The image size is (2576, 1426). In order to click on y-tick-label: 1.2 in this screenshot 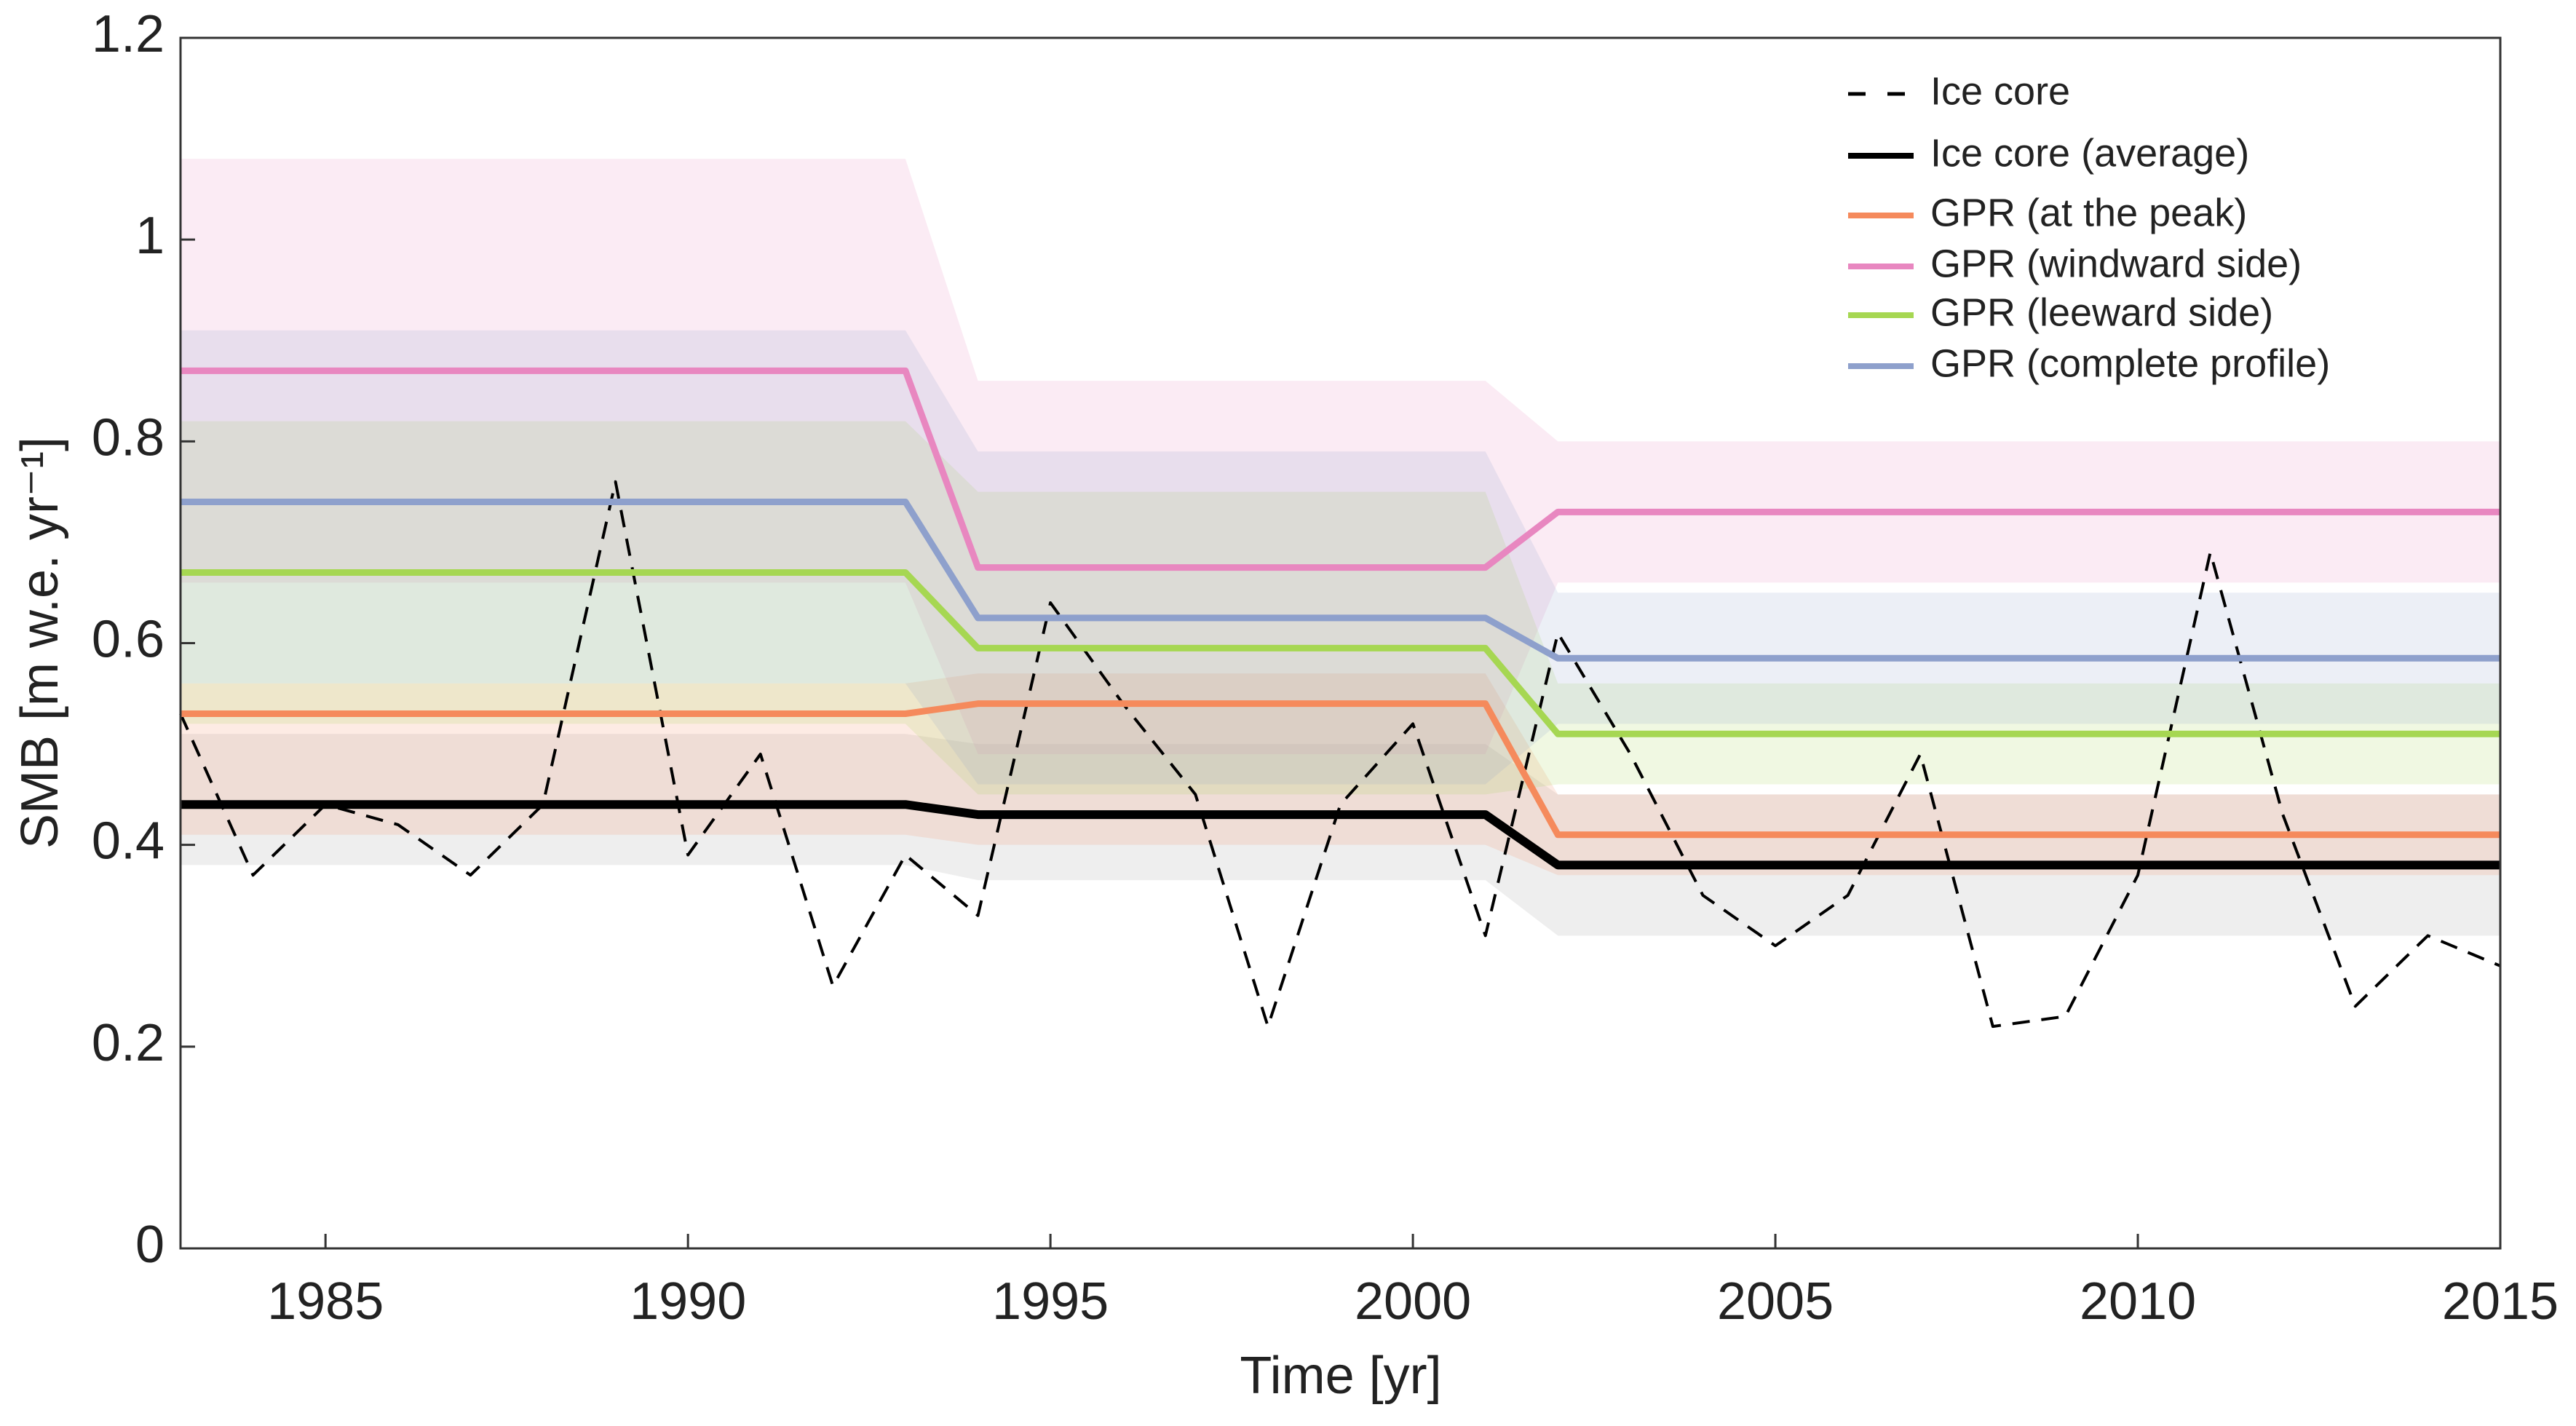, I will do `click(128, 34)`.